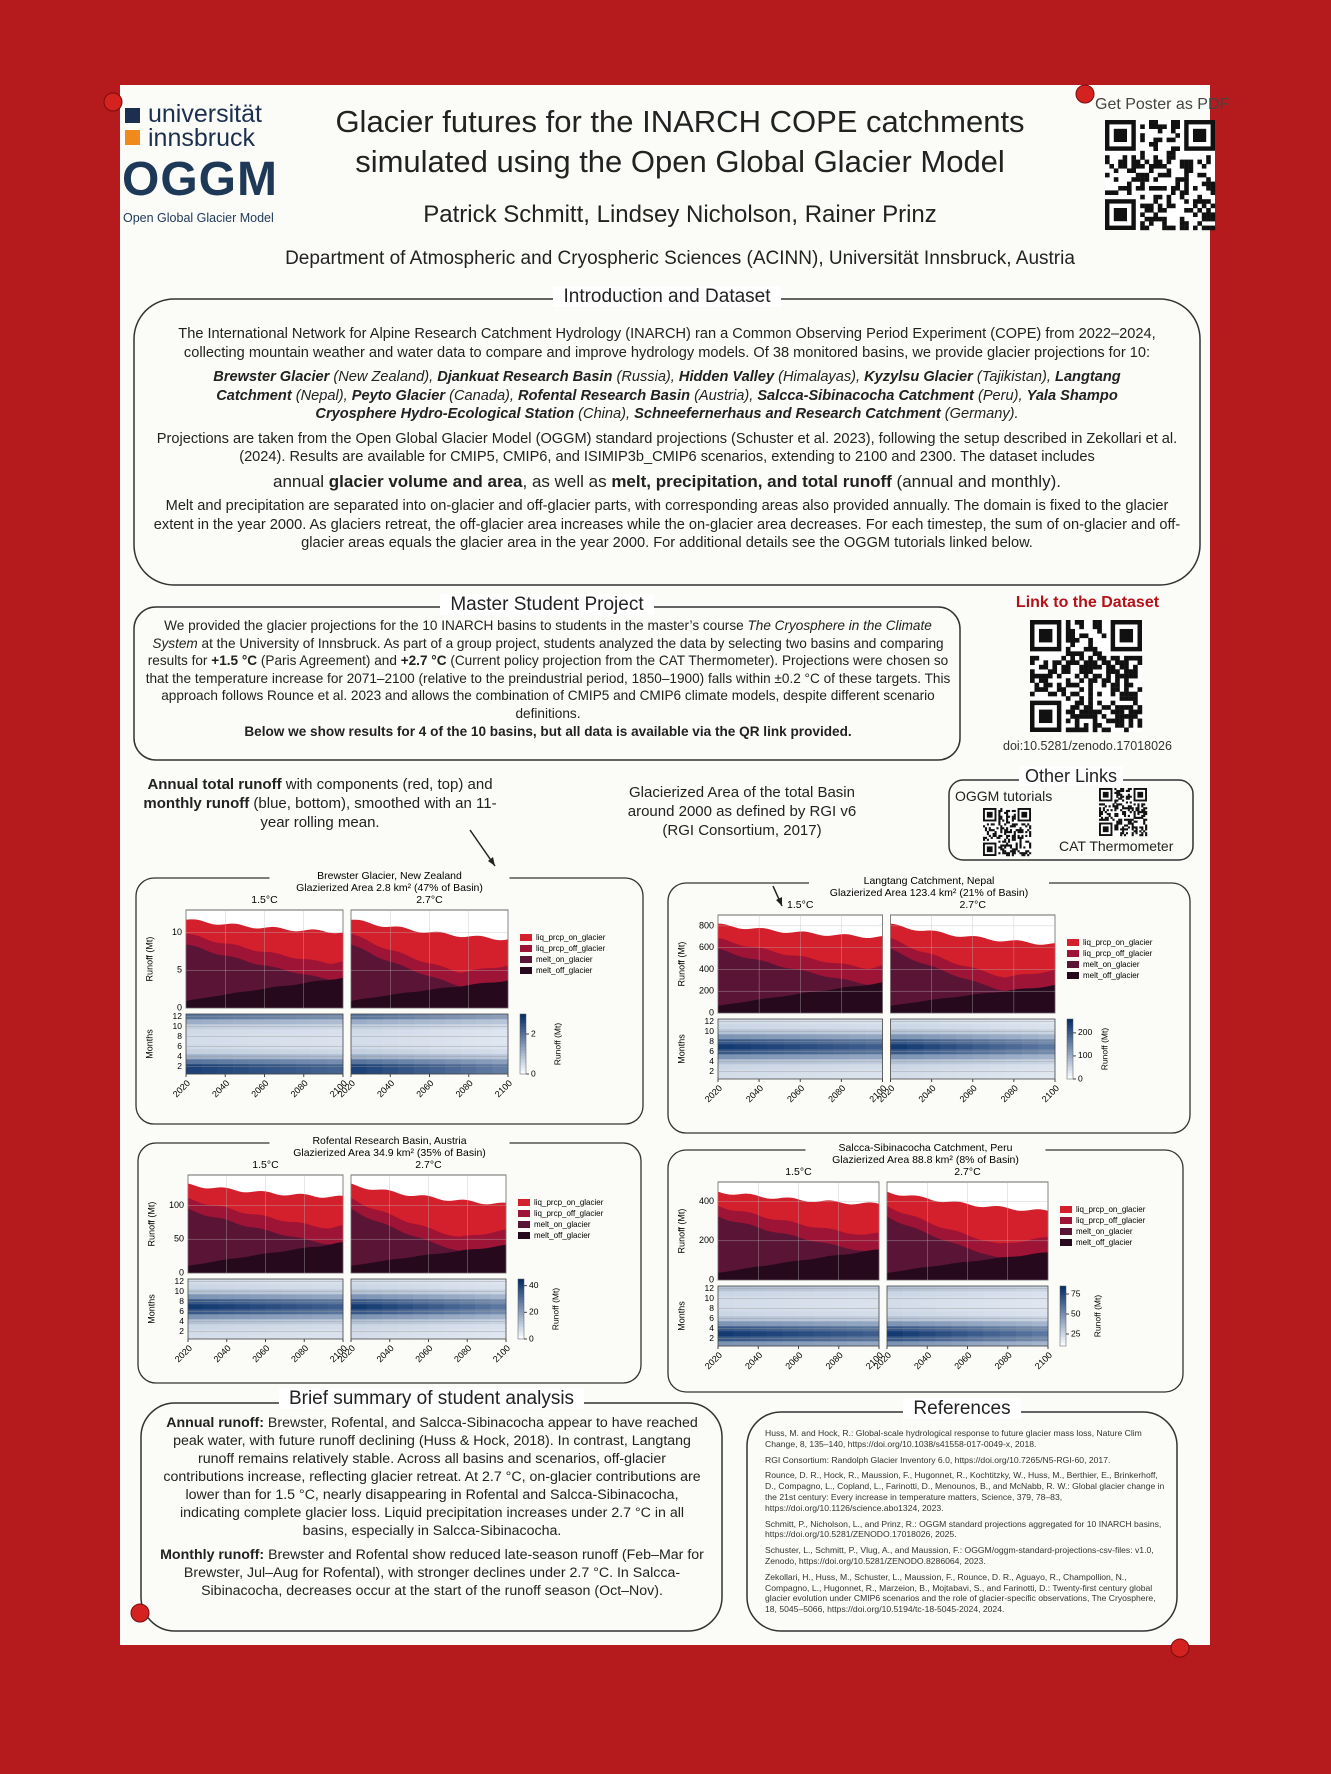 This screenshot has width=1331, height=1774. Describe the element at coordinates (726, 377) in the screenshot. I see `basin-name: Hidden Valley` at that location.